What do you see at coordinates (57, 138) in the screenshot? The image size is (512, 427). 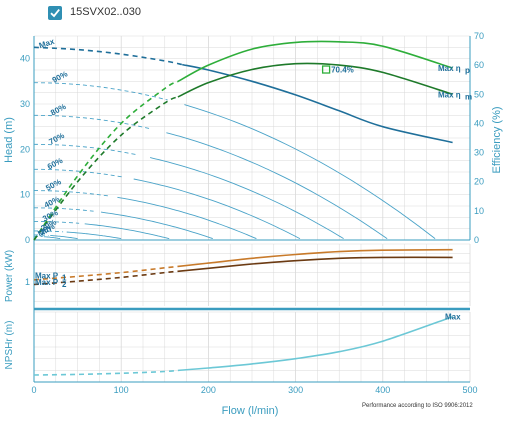 I see `speed-curve-label: 70%` at bounding box center [57, 138].